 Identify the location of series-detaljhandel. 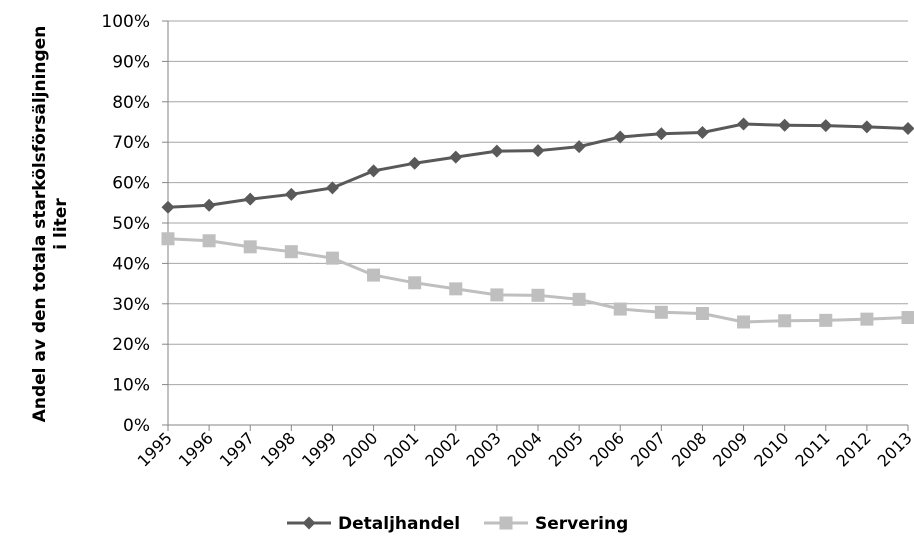
(537, 165).